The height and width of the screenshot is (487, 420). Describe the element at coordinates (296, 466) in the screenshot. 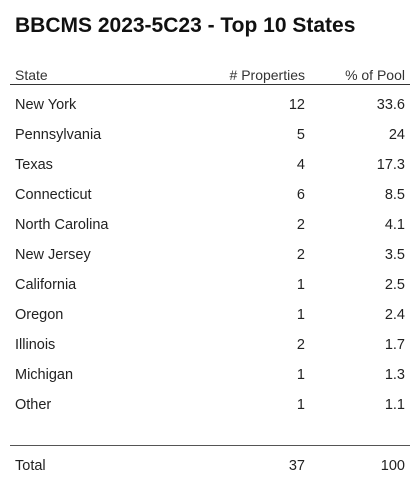

I see `total-properties: 37` at that location.